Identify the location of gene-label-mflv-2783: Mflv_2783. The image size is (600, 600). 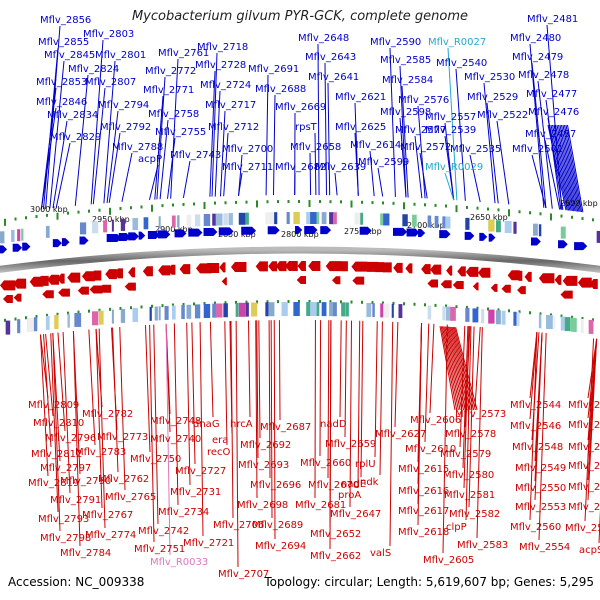
(100, 452).